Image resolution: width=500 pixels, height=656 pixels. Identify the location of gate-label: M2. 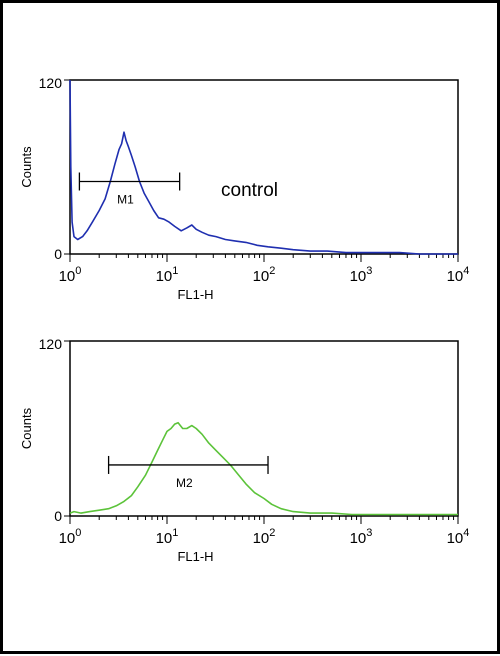
(184, 483).